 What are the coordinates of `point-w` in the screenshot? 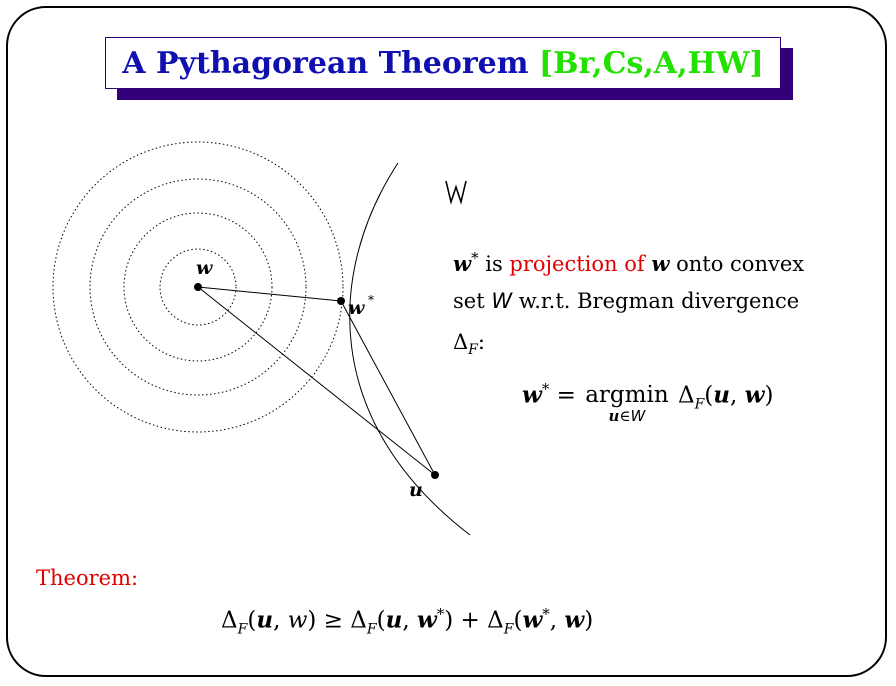 It's located at (198, 287).